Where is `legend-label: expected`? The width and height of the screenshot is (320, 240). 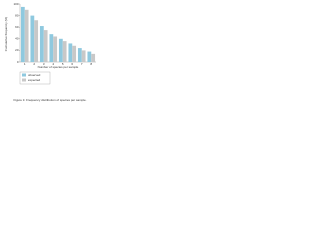 legend-label: expected is located at coordinates (34, 80).